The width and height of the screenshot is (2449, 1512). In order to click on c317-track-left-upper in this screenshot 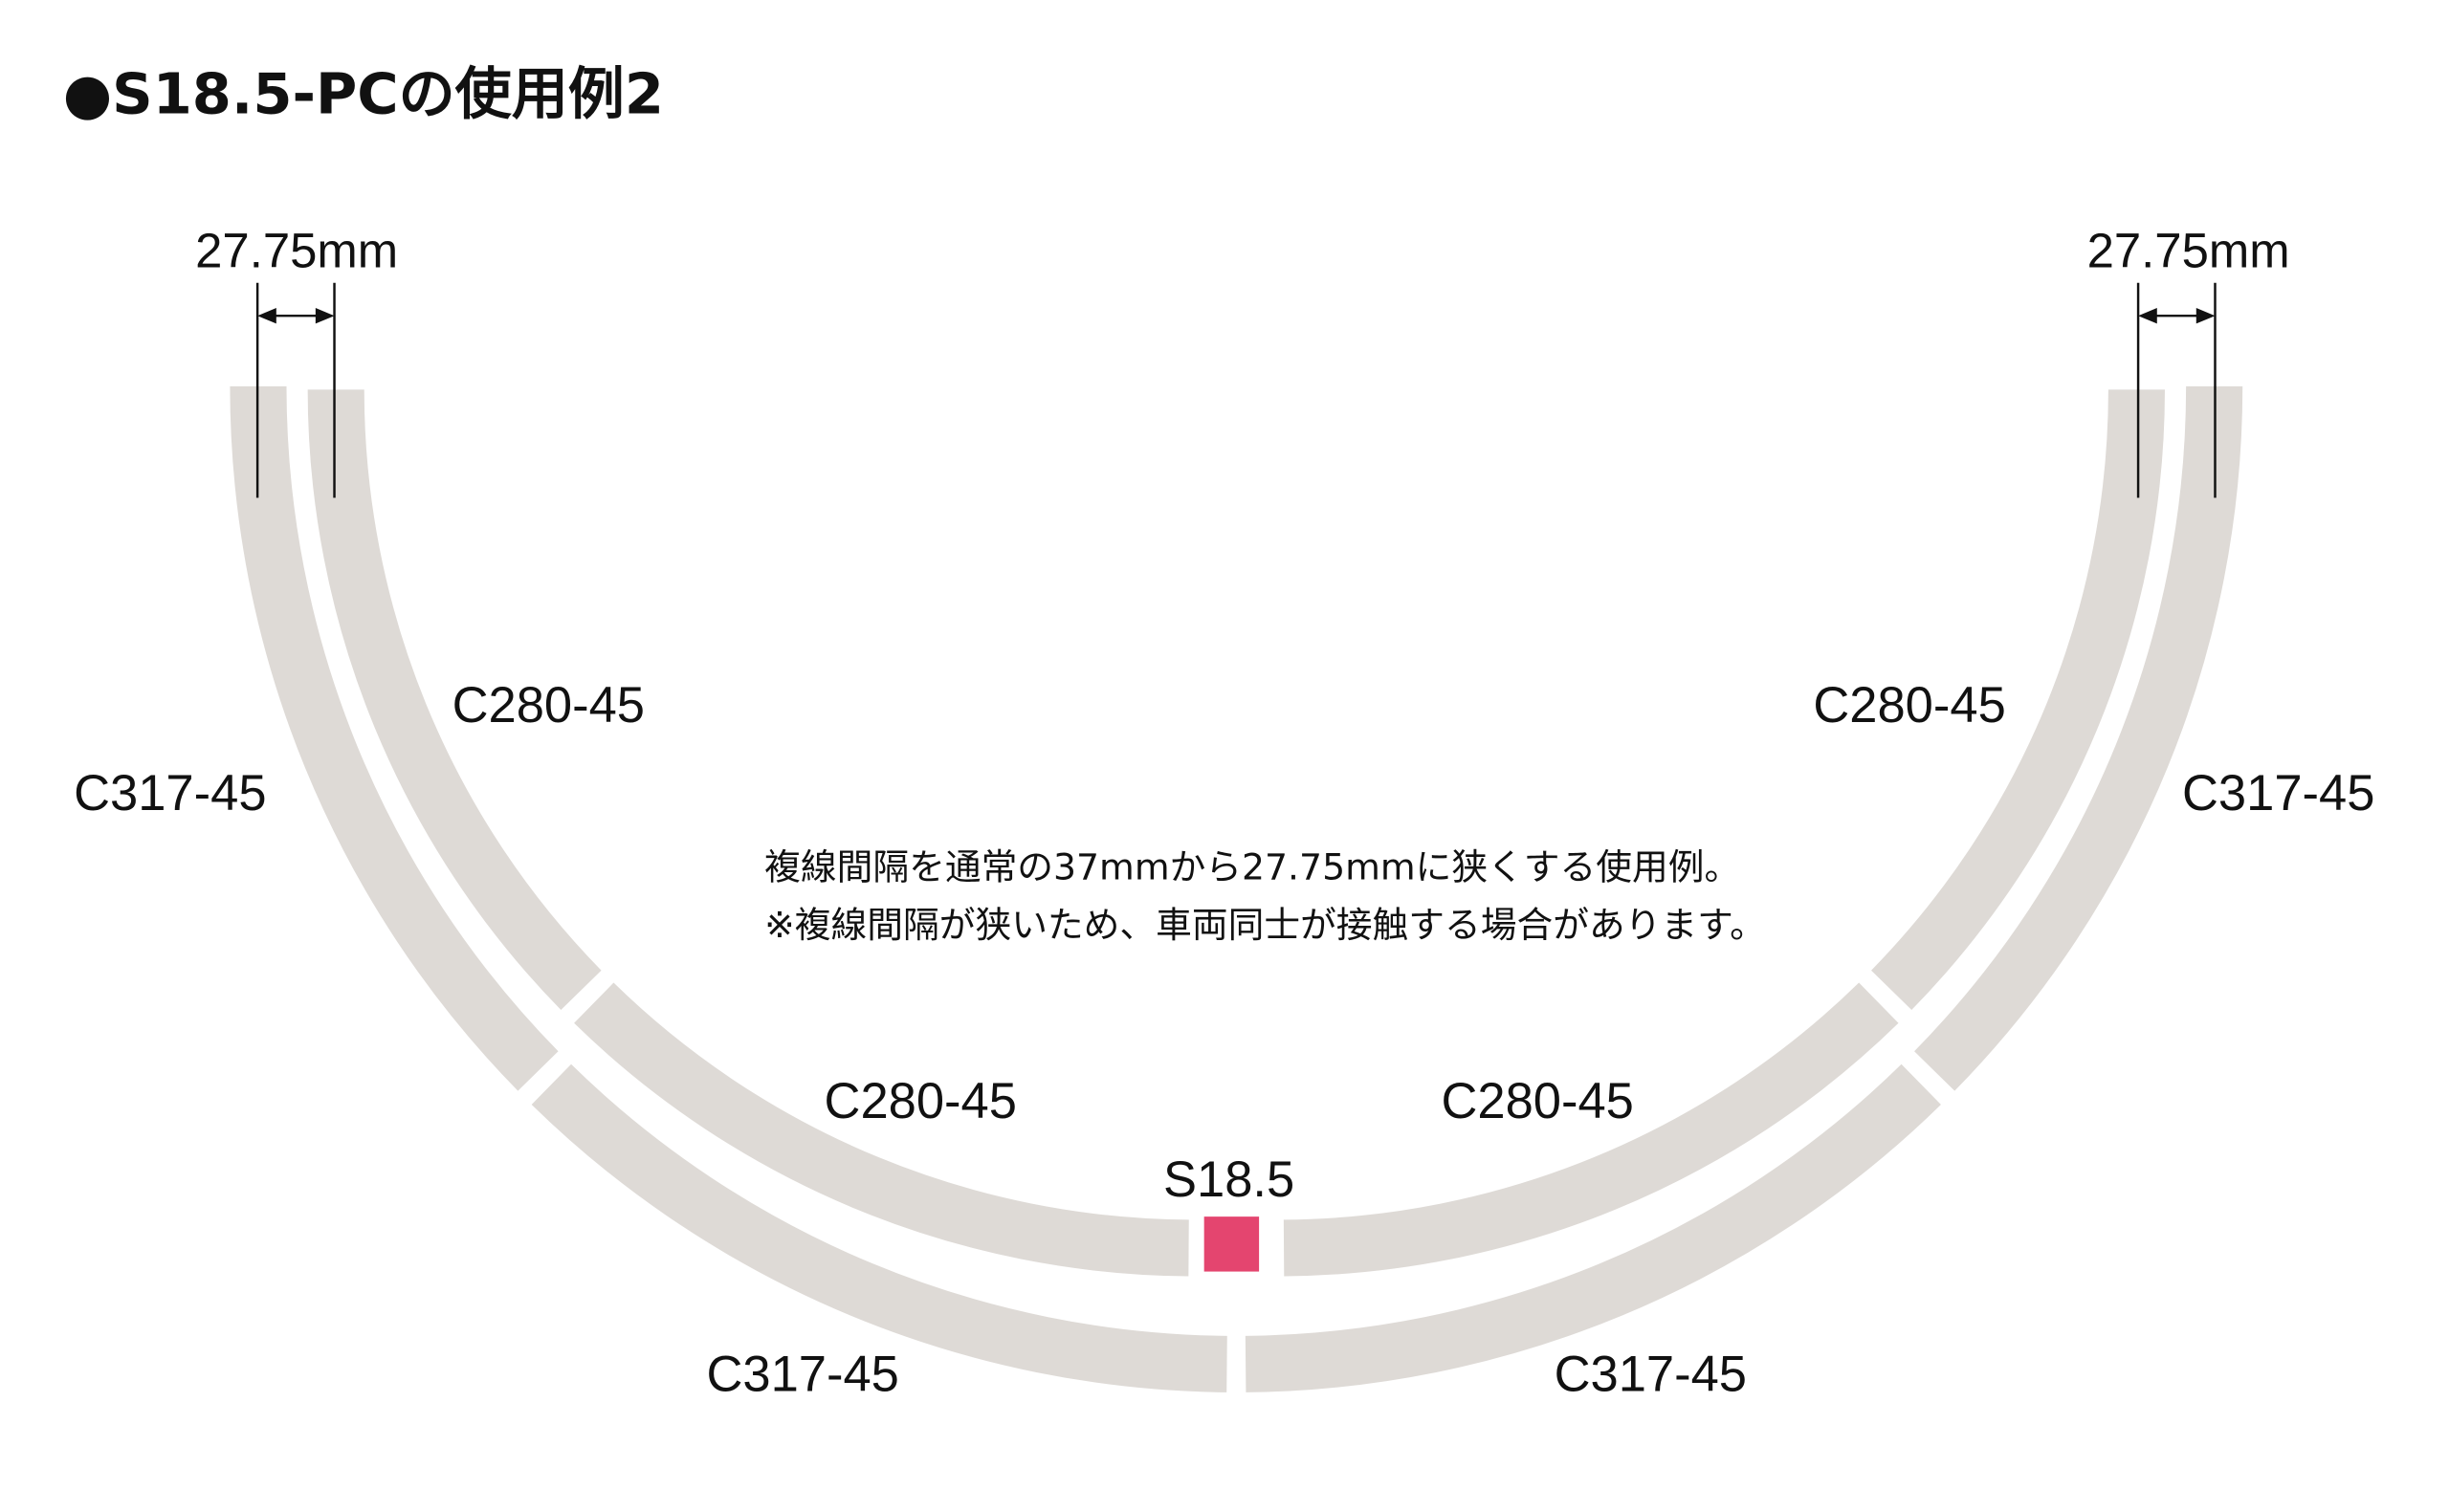, I will do `click(394, 738)`.